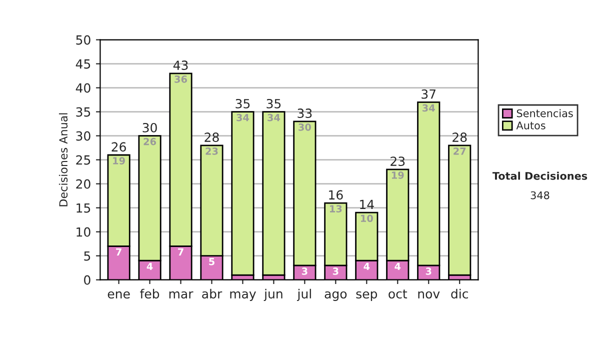 This screenshot has width=600, height=340. What do you see at coordinates (150, 142) in the screenshot?
I see `data-label: 26` at bounding box center [150, 142].